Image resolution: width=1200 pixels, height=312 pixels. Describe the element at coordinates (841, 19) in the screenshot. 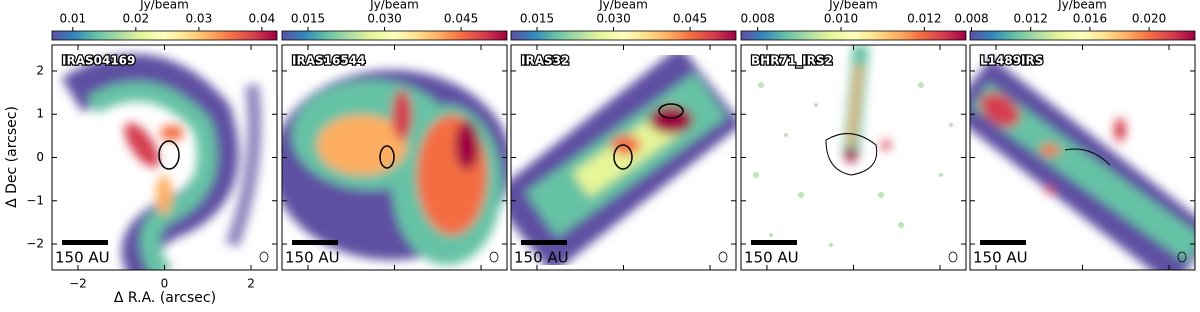

I see `colorbar-tick-label: 0.010` at that location.